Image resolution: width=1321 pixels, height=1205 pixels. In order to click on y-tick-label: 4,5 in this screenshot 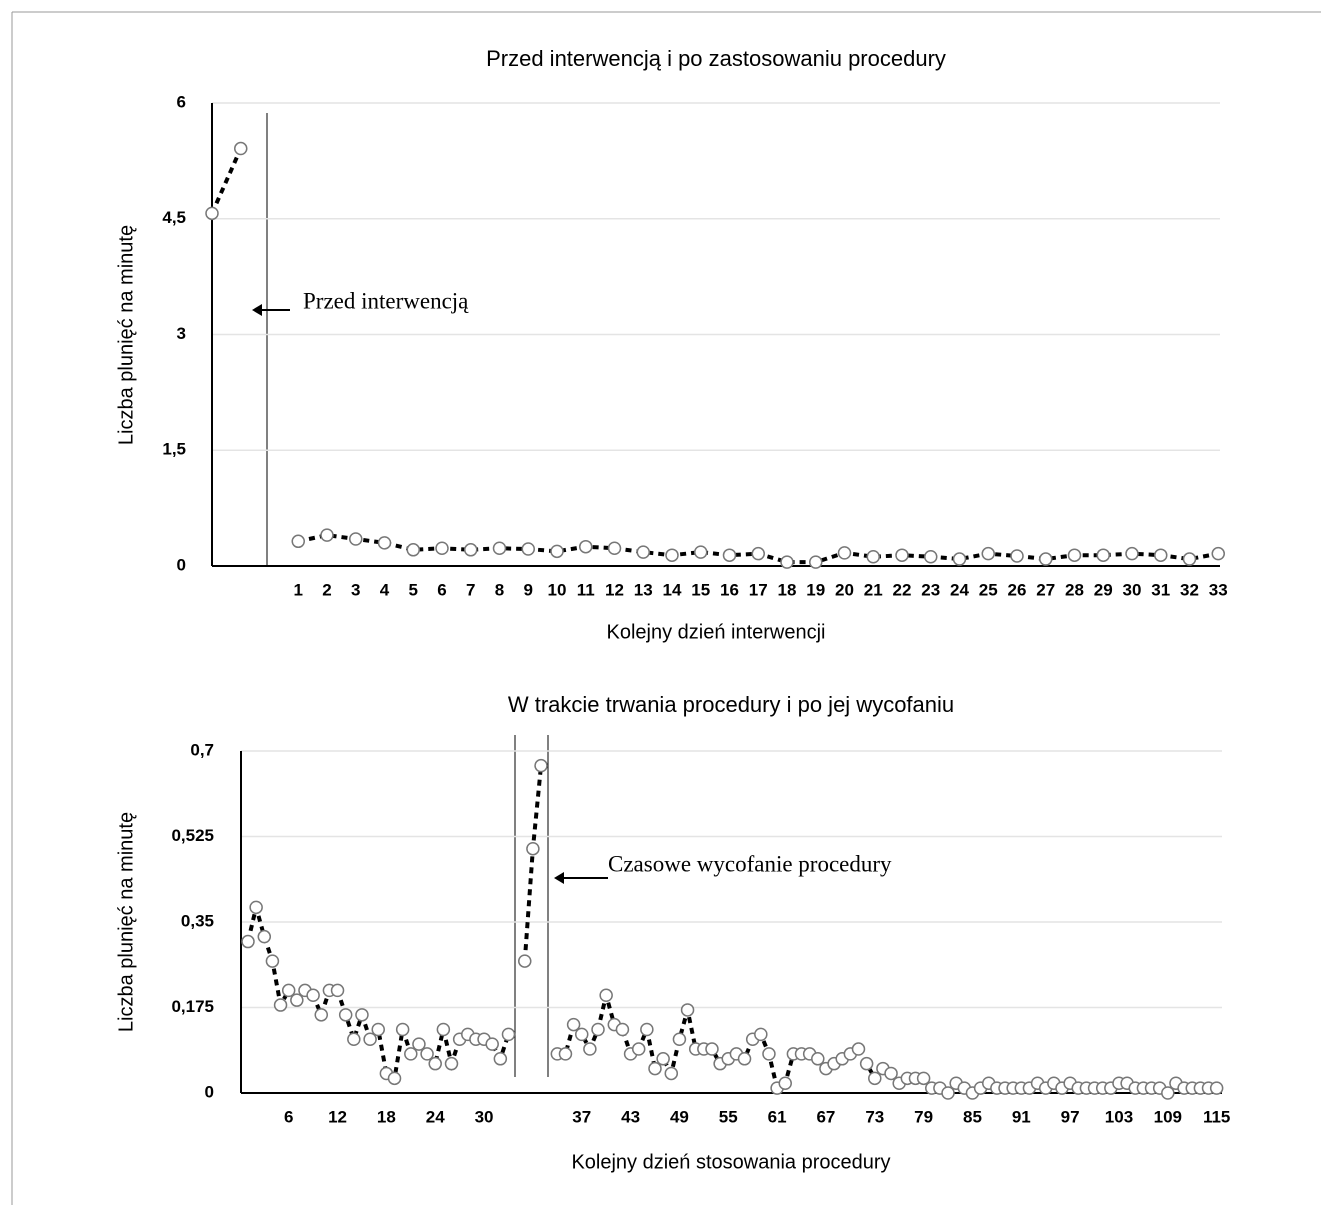, I will do `click(174, 217)`.